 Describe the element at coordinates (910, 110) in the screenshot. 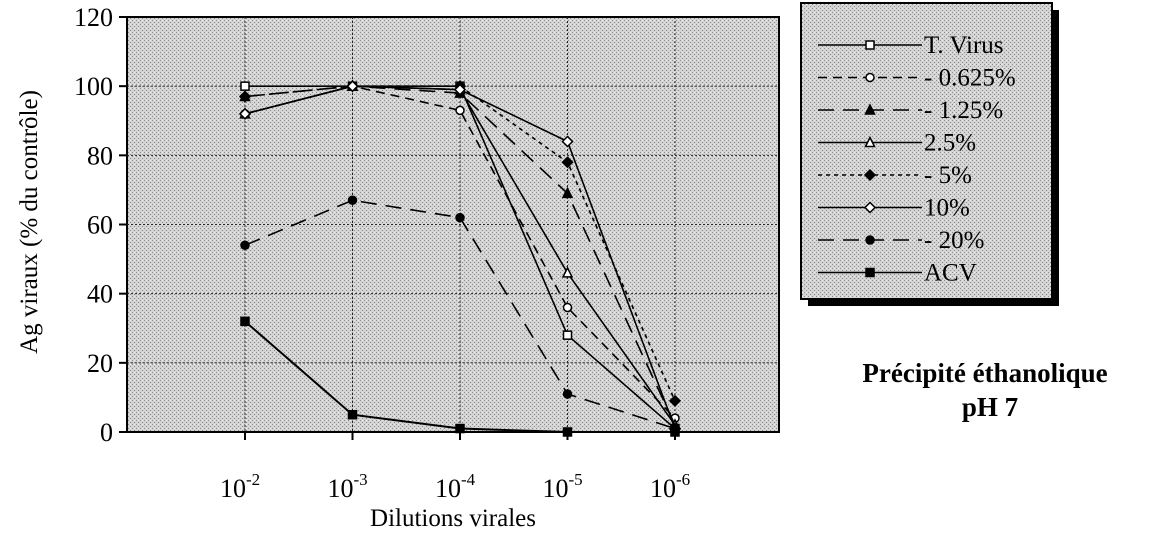

I see `legend-item: - 1.25%` at that location.